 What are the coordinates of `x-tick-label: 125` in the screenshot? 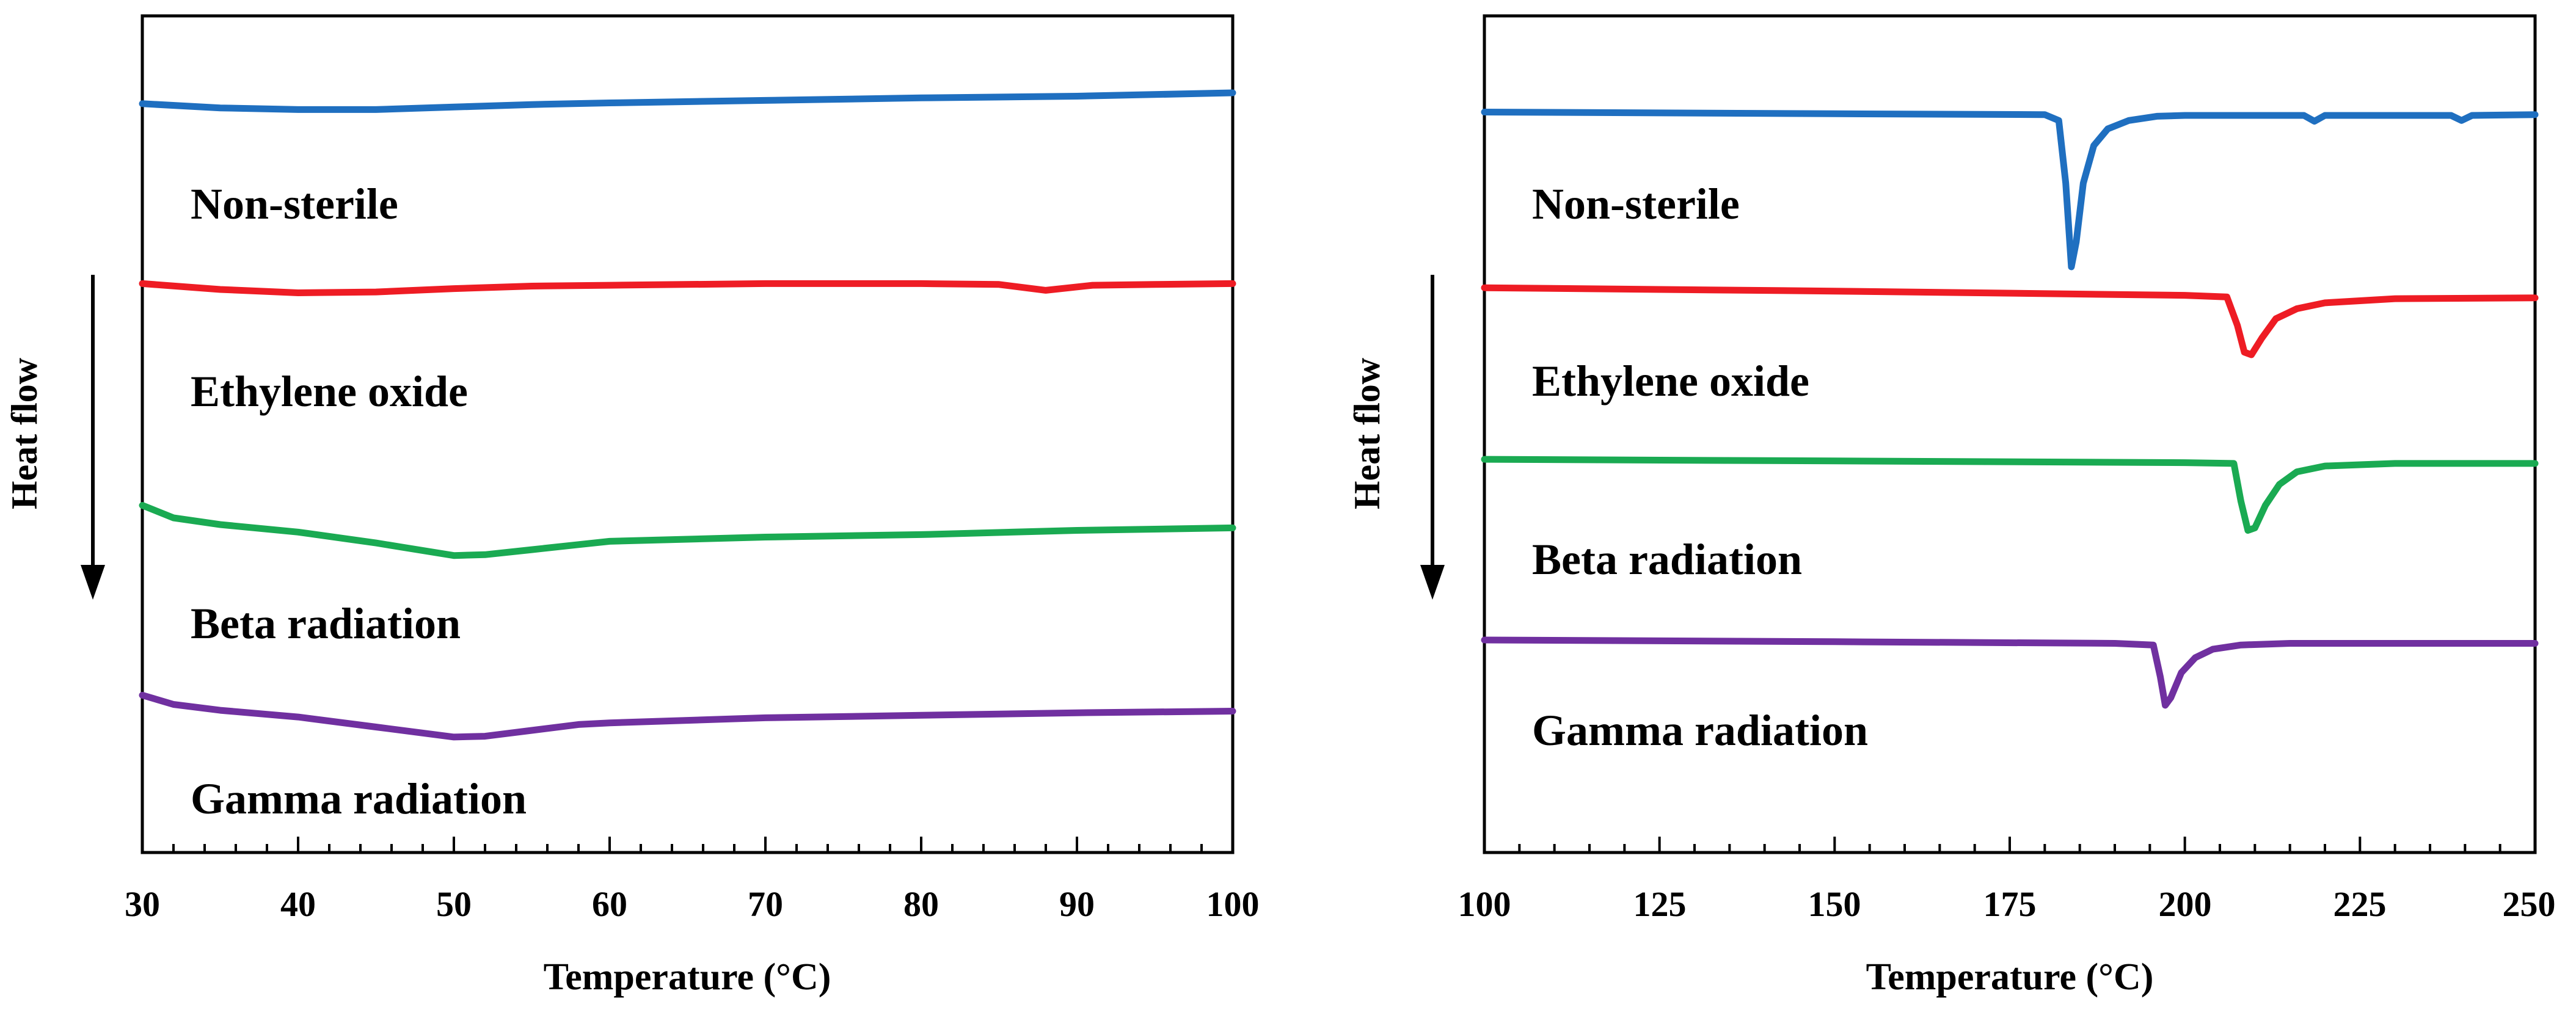 It's located at (1660, 904).